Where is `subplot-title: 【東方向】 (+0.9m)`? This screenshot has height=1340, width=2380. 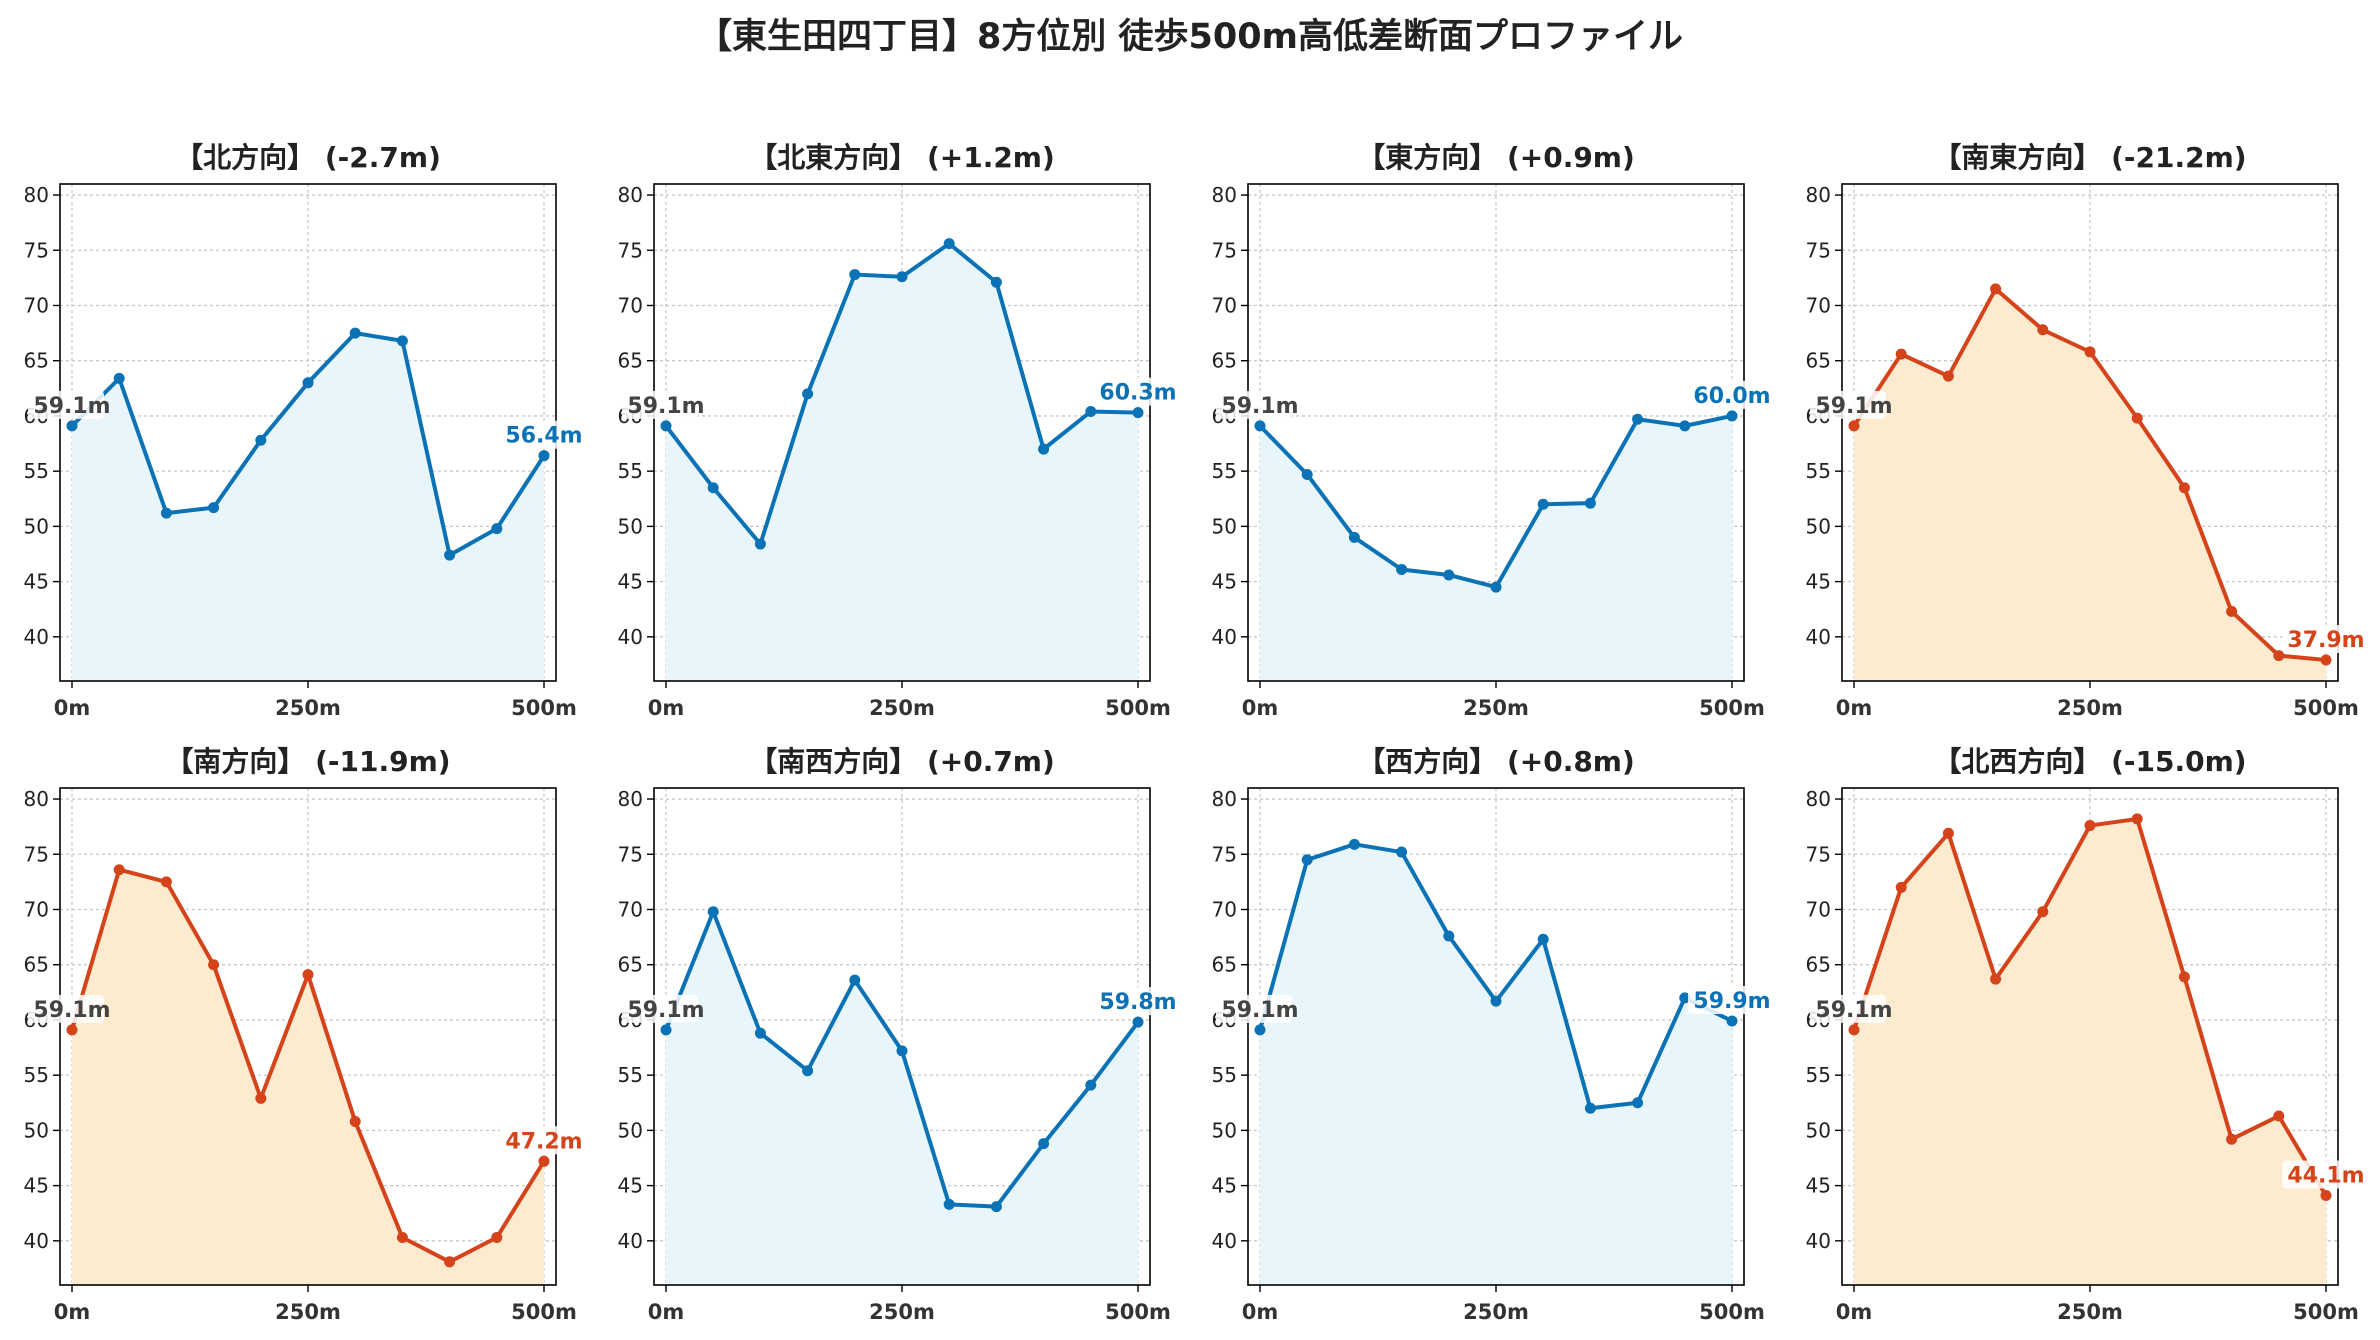
subplot-title: 【東方向】 (+0.9m) is located at coordinates (1496, 157).